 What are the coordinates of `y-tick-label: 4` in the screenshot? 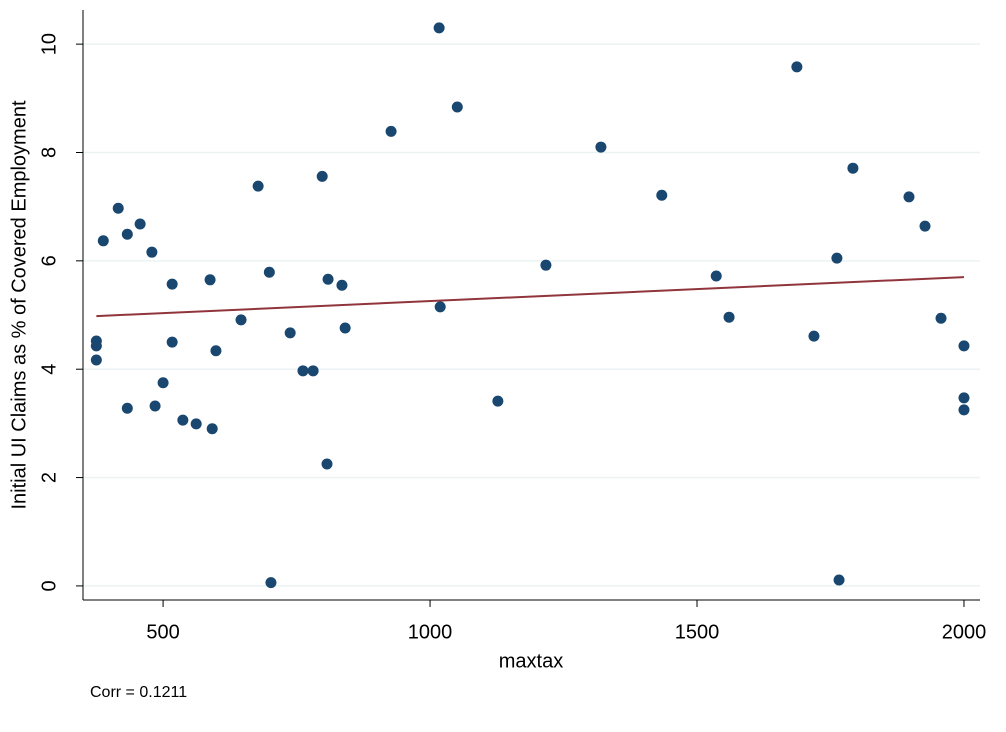 It's located at (49, 369).